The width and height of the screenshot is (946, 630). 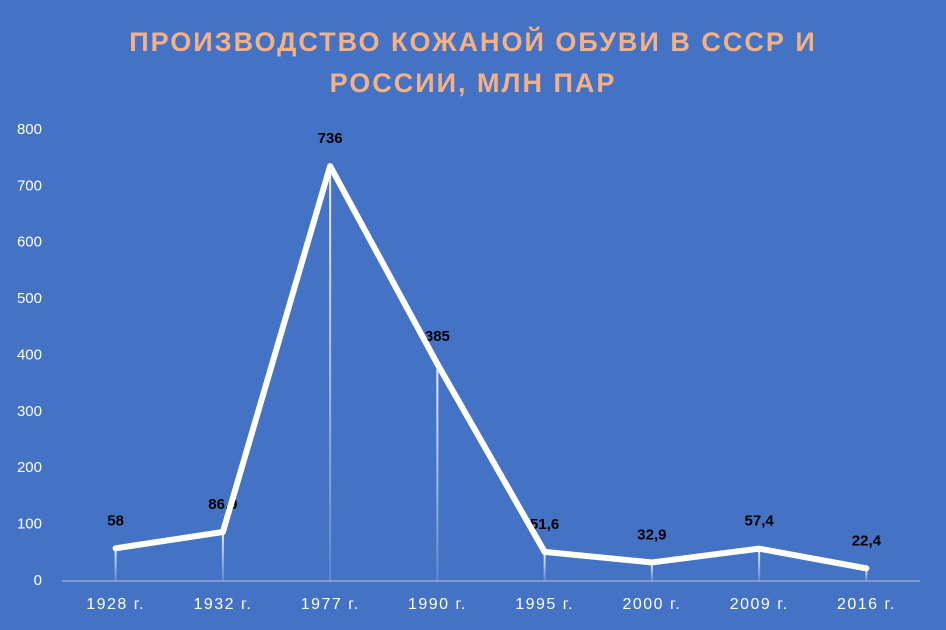 What do you see at coordinates (115, 520) in the screenshot?
I see `data-label: 58` at bounding box center [115, 520].